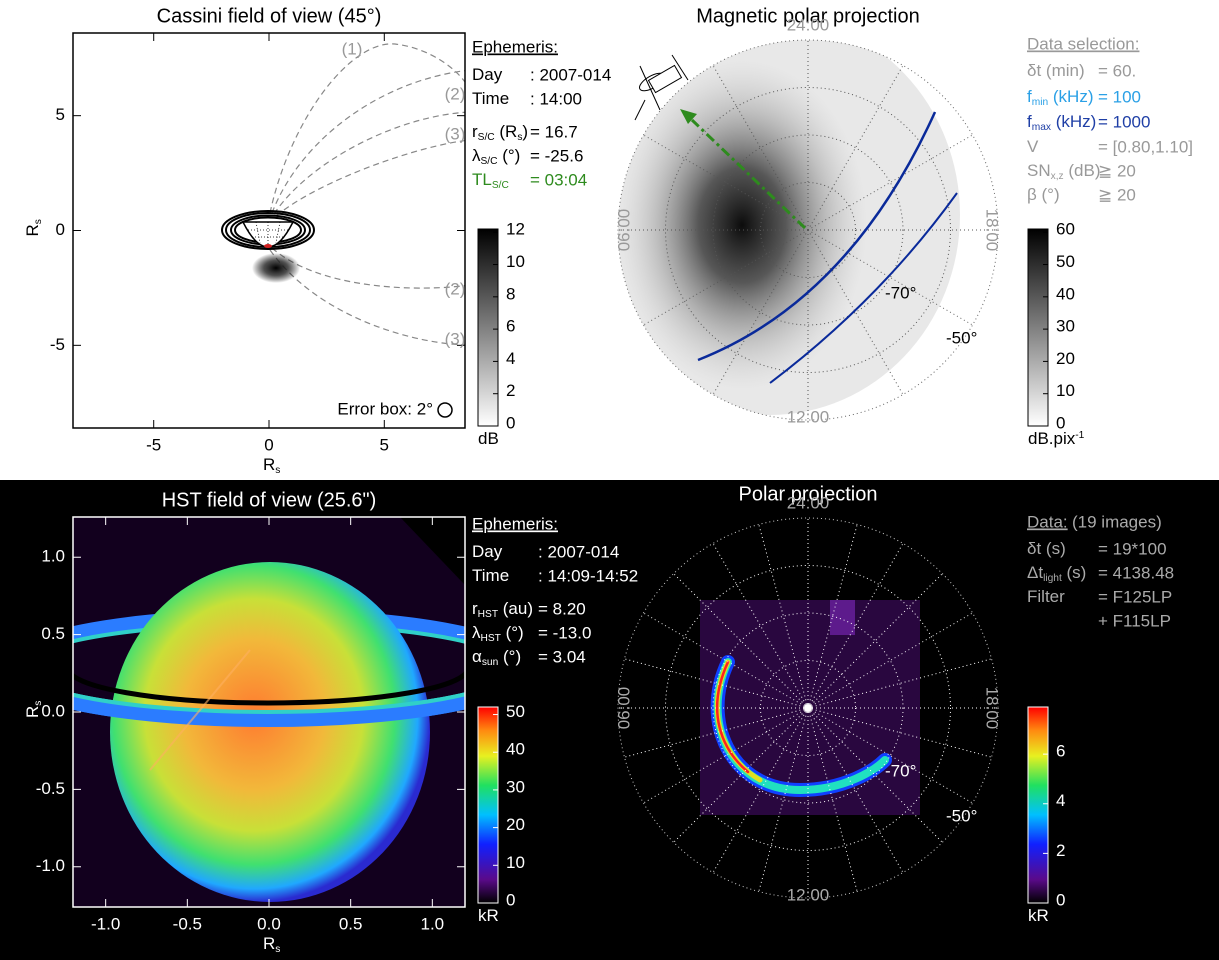 This screenshot has width=1219, height=960. What do you see at coordinates (661, 87) in the screenshot?
I see `spacecraft` at bounding box center [661, 87].